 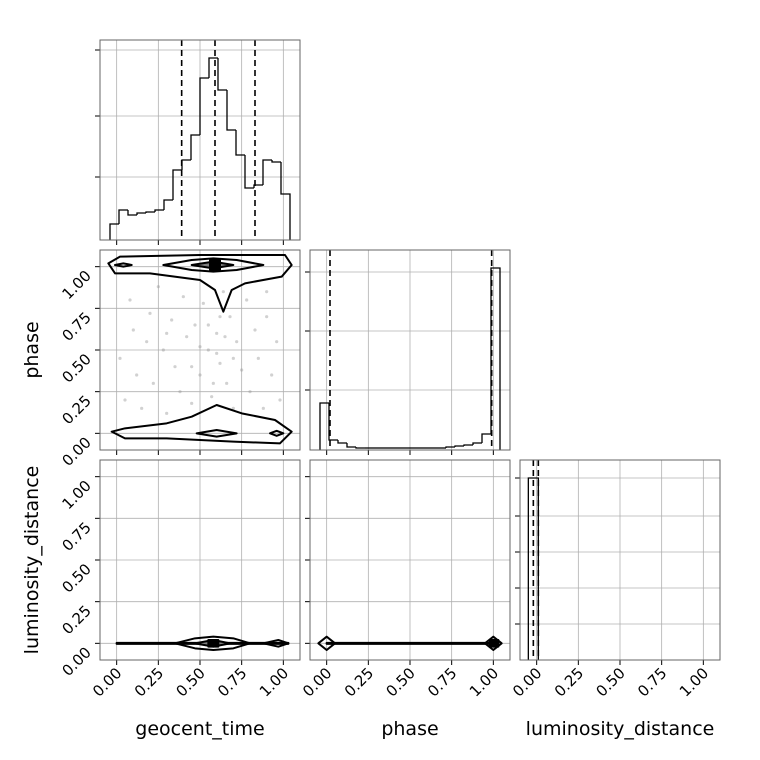 What do you see at coordinates (76, 620) in the screenshot?
I see `y-tick-label: 0.25` at bounding box center [76, 620].